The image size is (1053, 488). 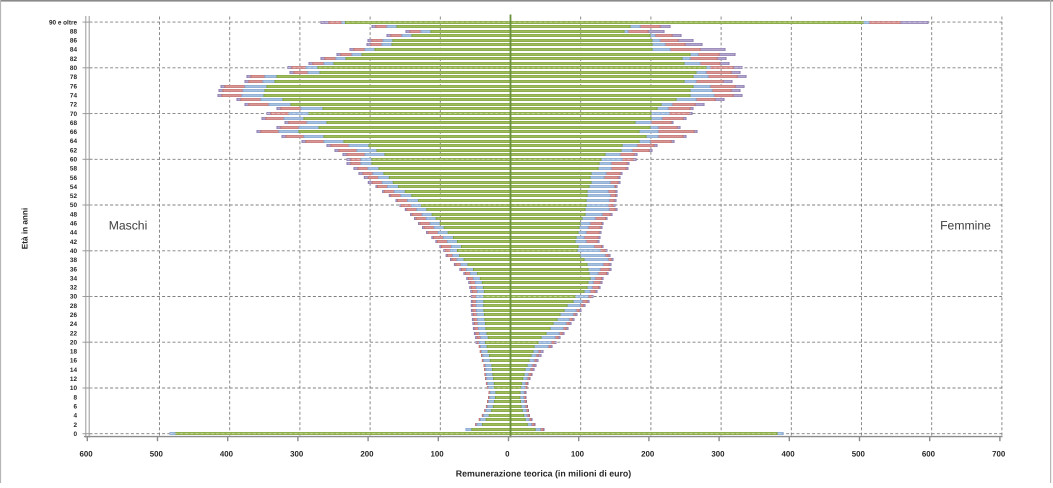 I want to click on svg-text: 78, so click(x=74, y=77).